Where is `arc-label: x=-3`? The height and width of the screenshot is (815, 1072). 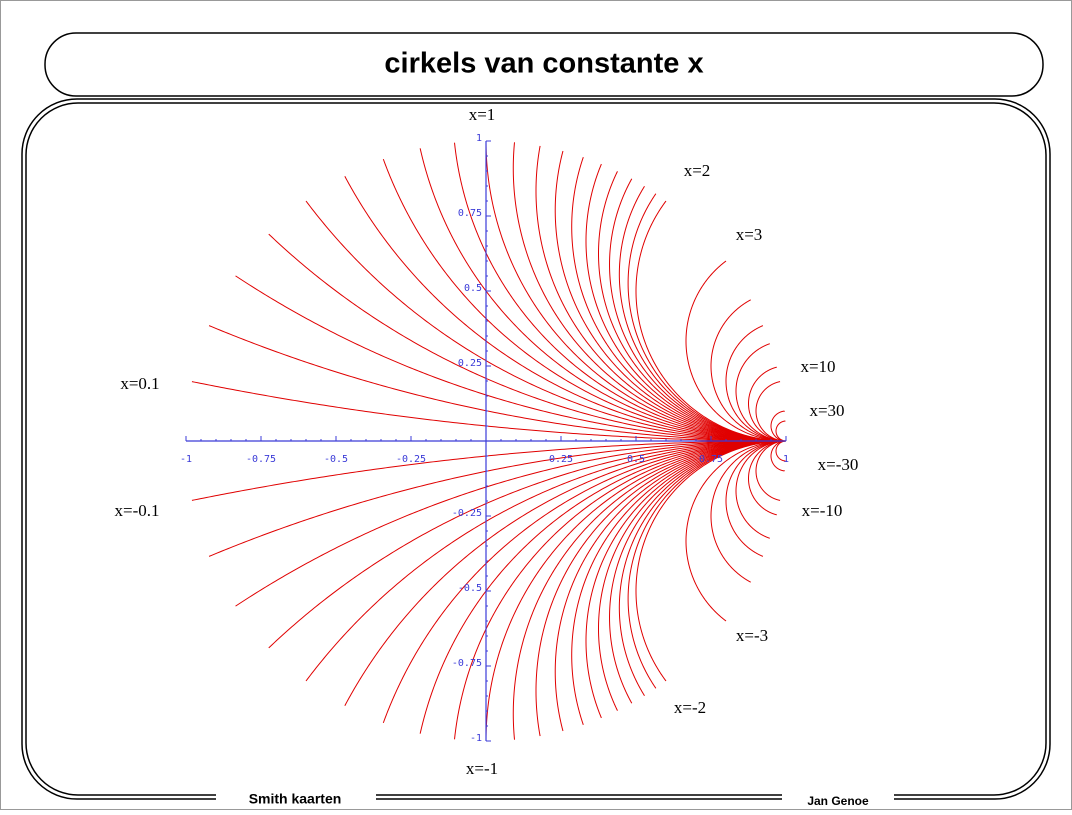
arc-label: x=-3 is located at coordinates (752, 635).